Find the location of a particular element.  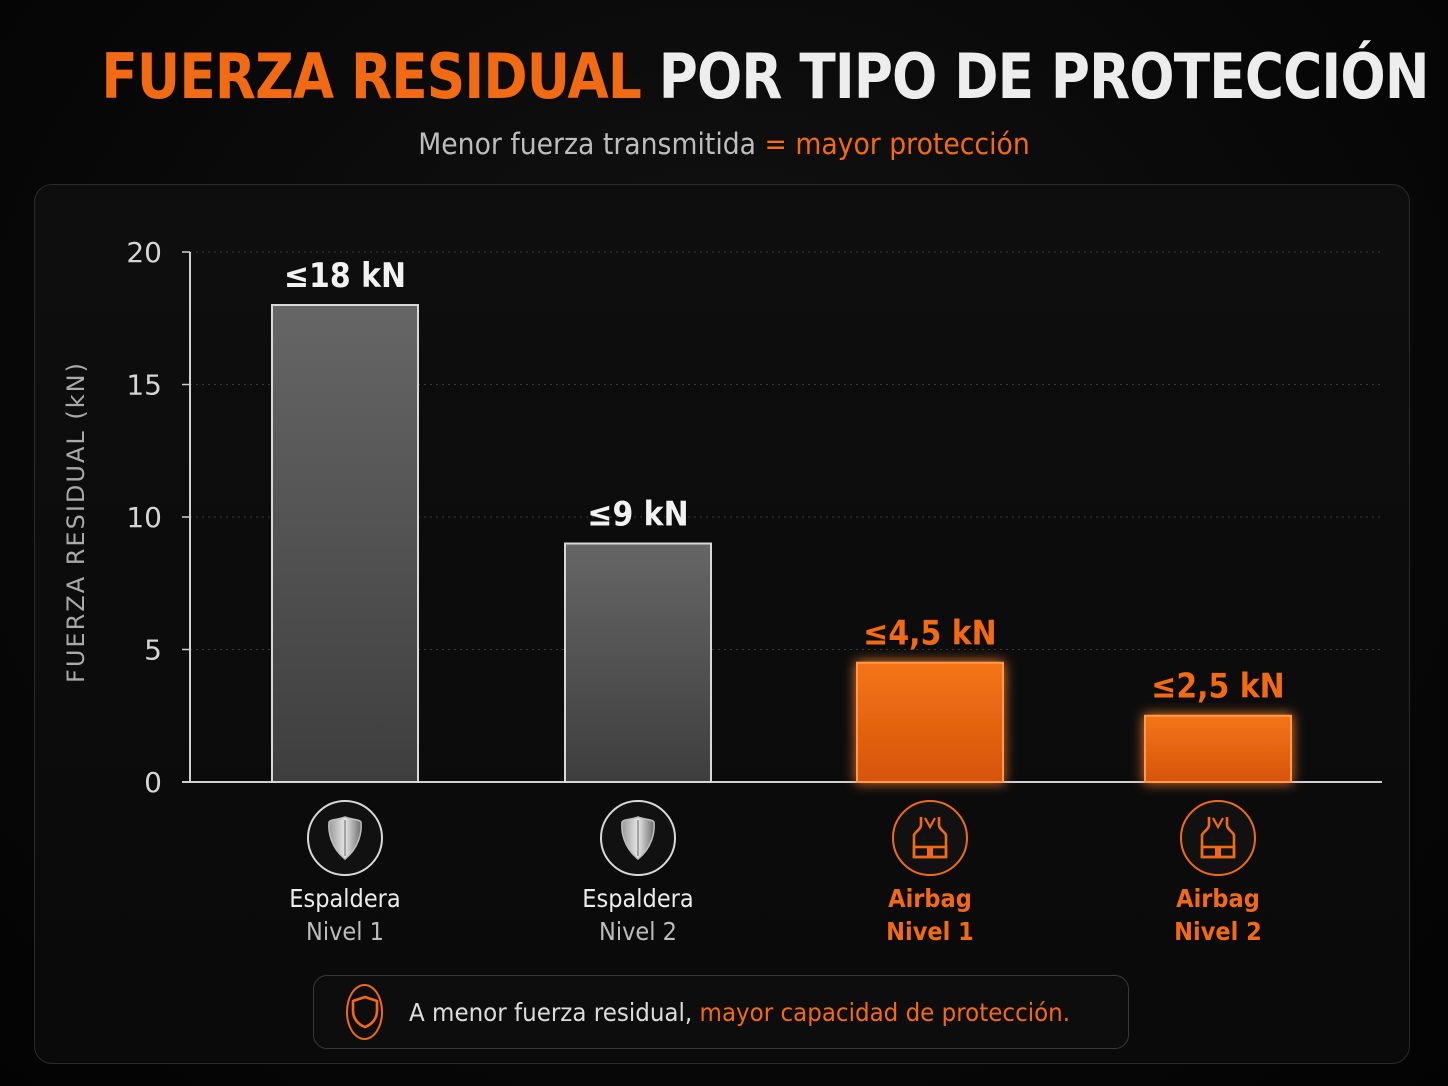

title-accent: FUERZA RESIDUAL is located at coordinates (371, 76).